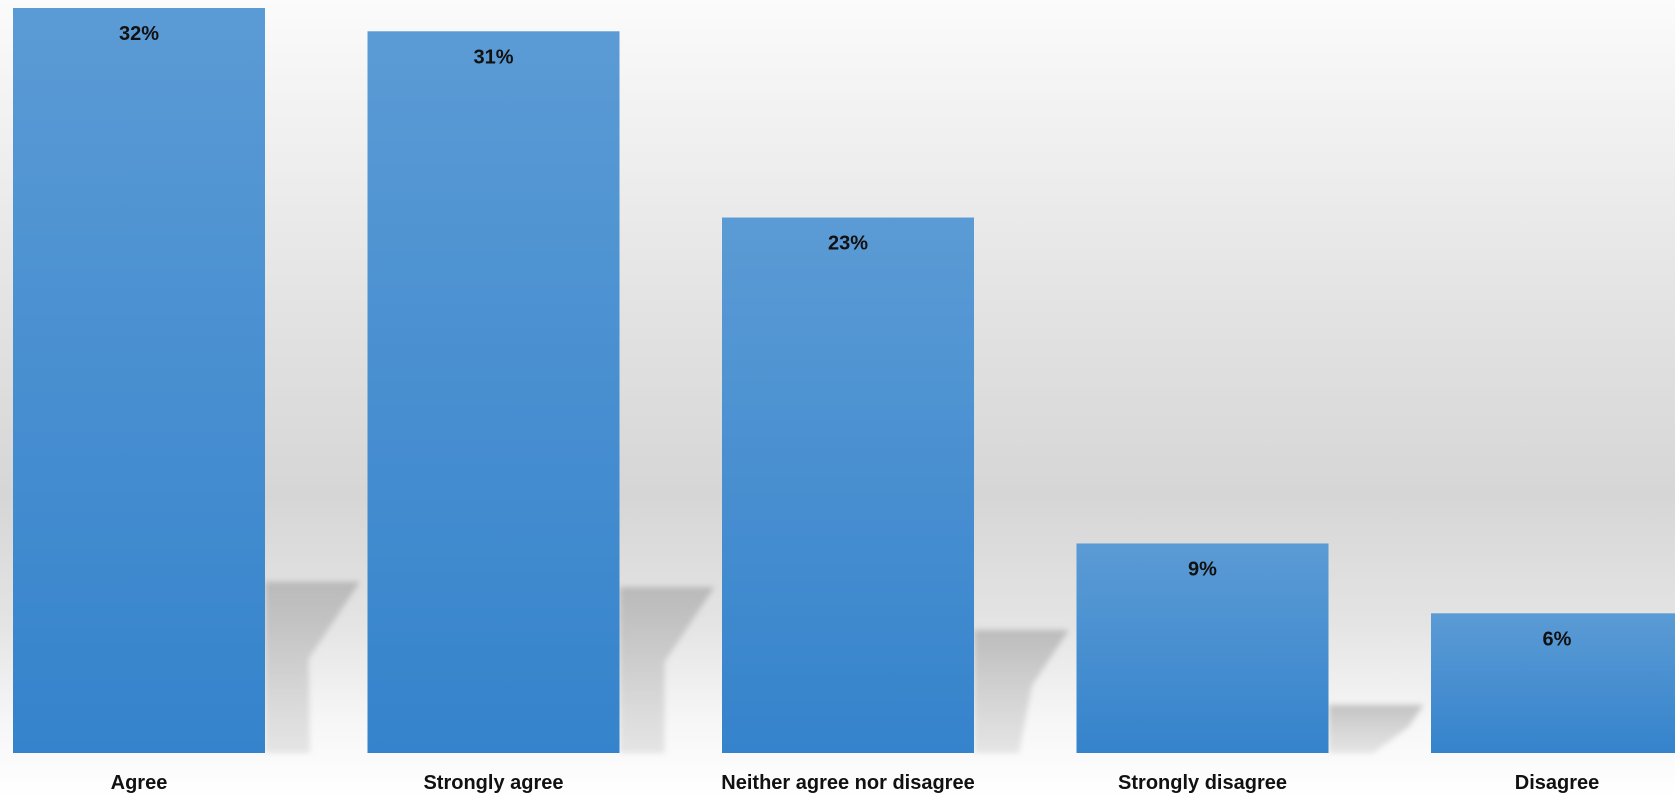  Describe the element at coordinates (1557, 639) in the screenshot. I see `data-label: 6%` at that location.